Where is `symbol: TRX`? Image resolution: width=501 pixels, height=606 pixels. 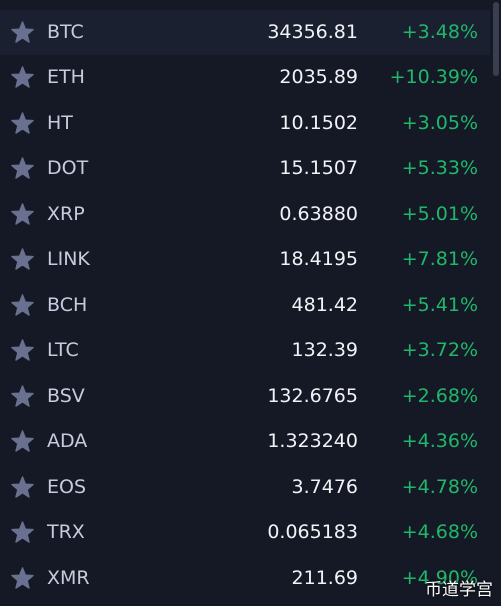 symbol: TRX is located at coordinates (66, 532).